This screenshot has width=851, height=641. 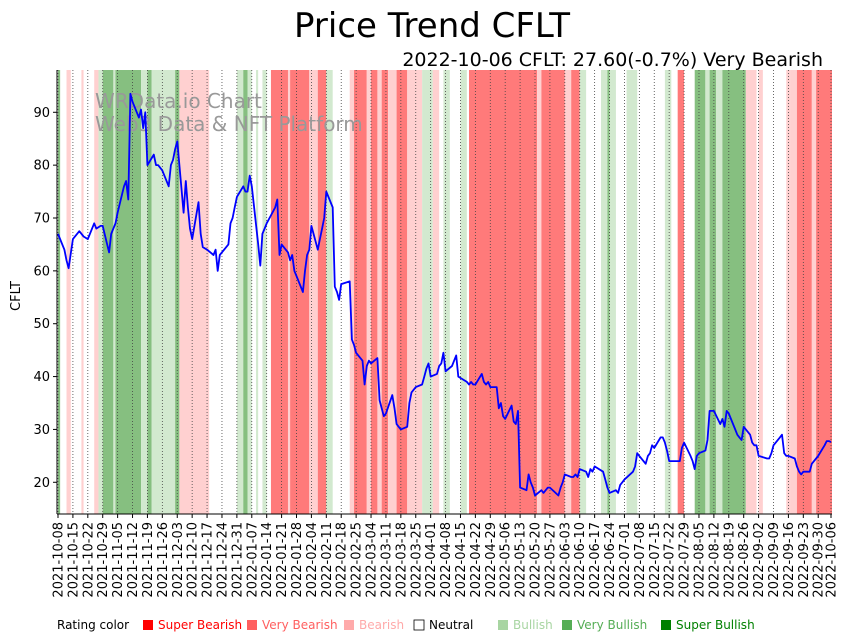 What do you see at coordinates (774, 560) in the screenshot?
I see `x-tick-label: 2022-09-09` at bounding box center [774, 560].